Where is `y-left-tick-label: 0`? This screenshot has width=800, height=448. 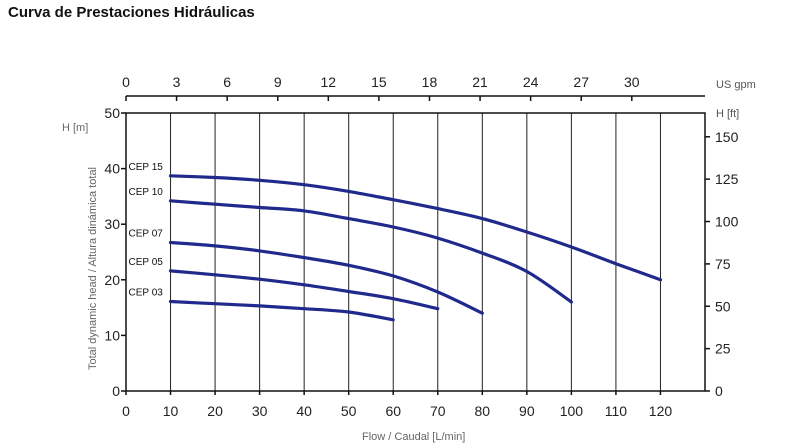 y-left-tick-label: 0 is located at coordinates (116, 391).